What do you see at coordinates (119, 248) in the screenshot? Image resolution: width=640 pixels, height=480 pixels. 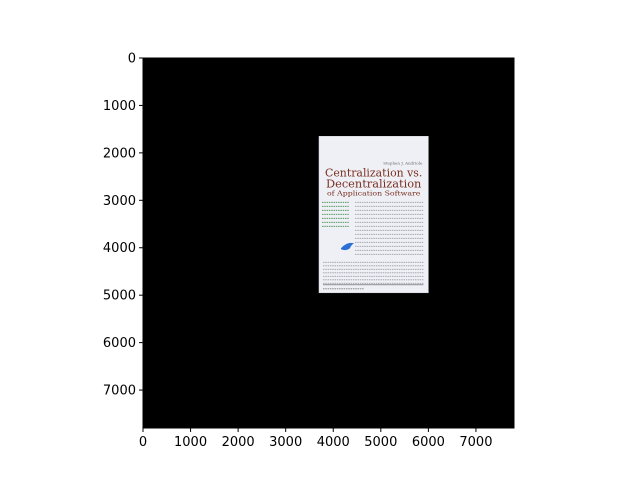 I see `y-tick-label: 4000` at bounding box center [119, 248].